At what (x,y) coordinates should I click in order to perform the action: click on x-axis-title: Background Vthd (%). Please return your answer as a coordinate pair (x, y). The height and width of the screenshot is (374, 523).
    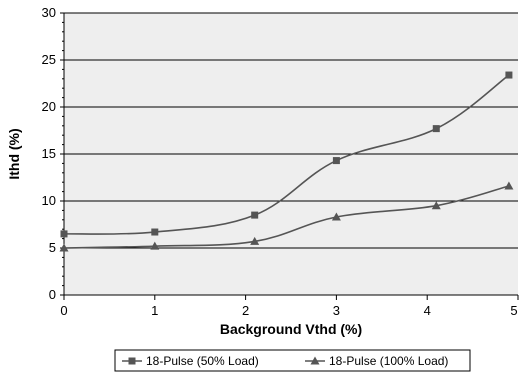
    Looking at the image, I should click on (291, 329).